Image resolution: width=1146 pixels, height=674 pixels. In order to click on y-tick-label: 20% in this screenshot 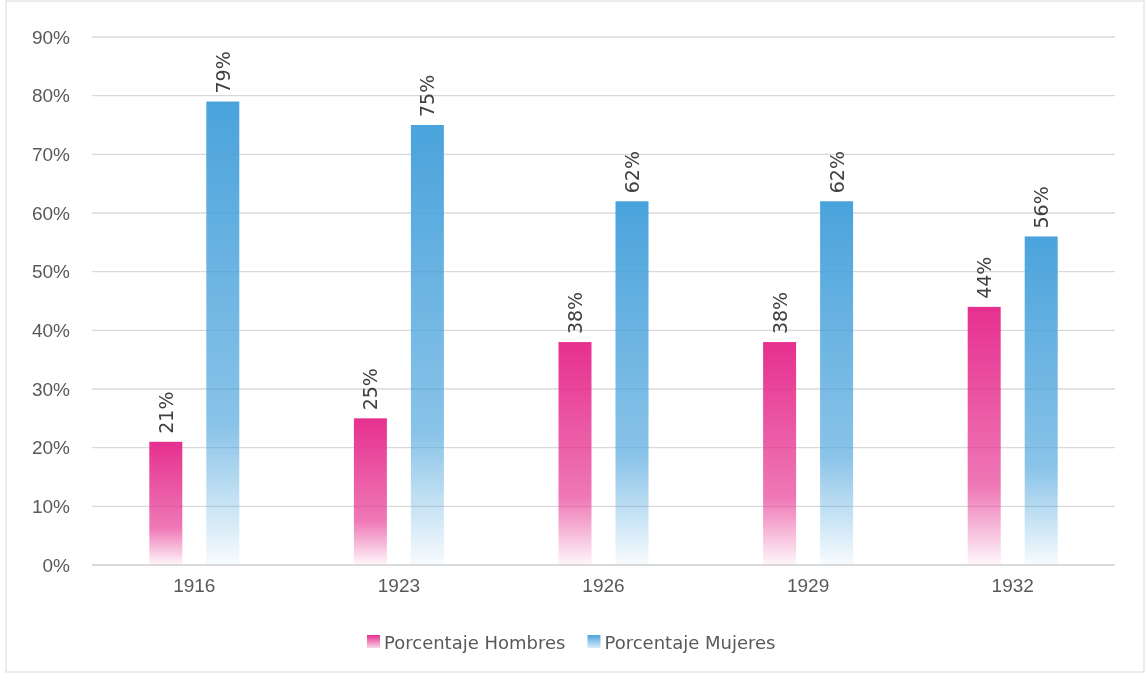, I will do `click(51, 448)`.